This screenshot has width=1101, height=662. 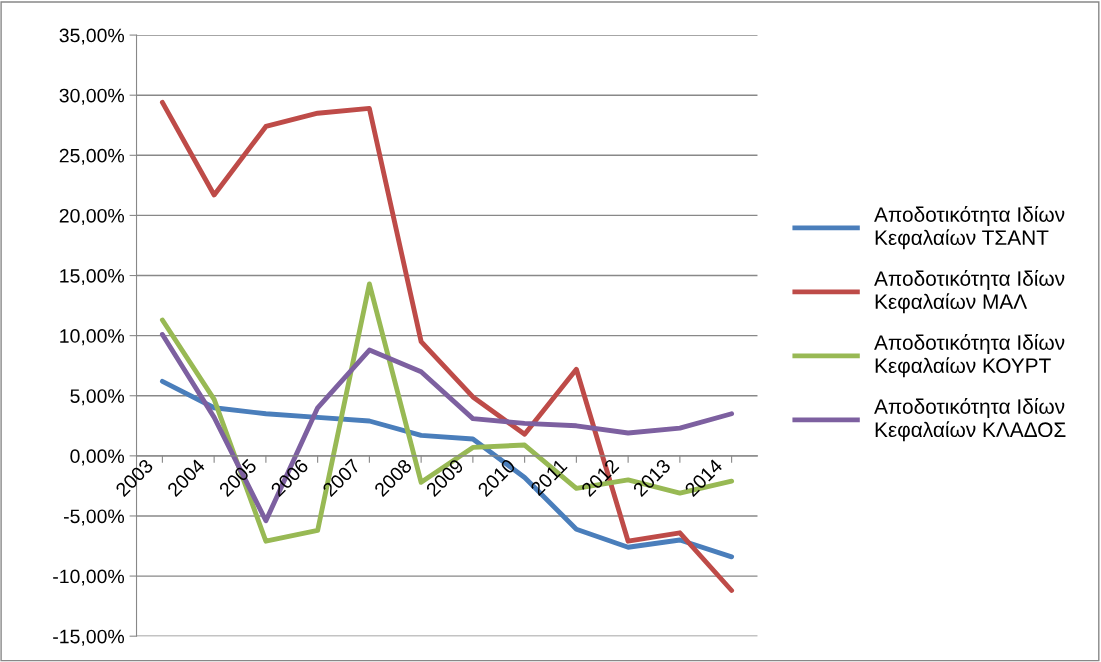 What do you see at coordinates (92, 277) in the screenshot?
I see `y-tick-label: 15,00%` at bounding box center [92, 277].